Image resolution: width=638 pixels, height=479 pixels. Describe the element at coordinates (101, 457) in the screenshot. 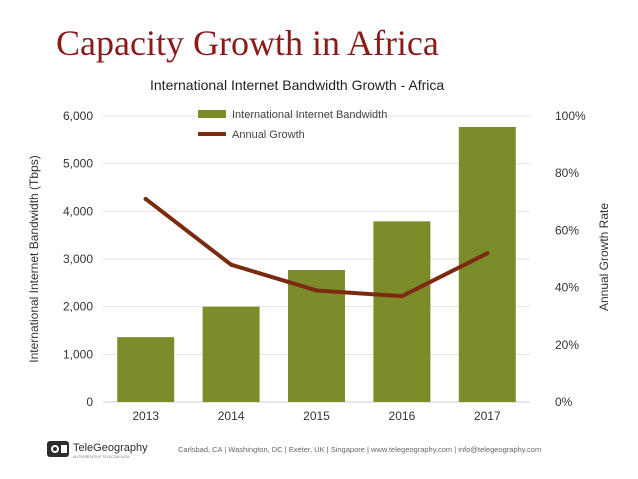

I see `logo-tagline: AUTHORITATIVE TELECOM DATA` at that location.